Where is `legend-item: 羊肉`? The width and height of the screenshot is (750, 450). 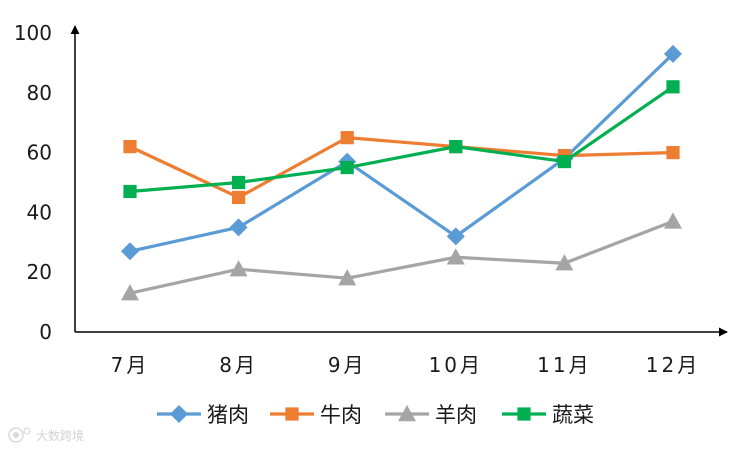 legend-item: 羊肉 is located at coordinates (431, 415).